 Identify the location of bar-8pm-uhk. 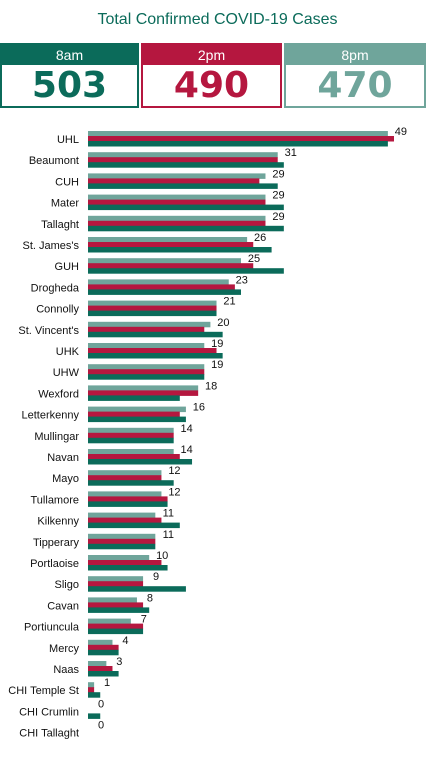
(146, 346).